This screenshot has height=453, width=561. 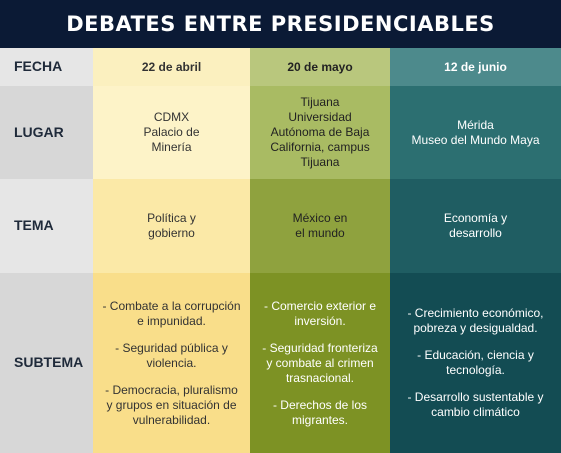 What do you see at coordinates (171, 67) in the screenshot?
I see `date-header-1: 22 de abril` at bounding box center [171, 67].